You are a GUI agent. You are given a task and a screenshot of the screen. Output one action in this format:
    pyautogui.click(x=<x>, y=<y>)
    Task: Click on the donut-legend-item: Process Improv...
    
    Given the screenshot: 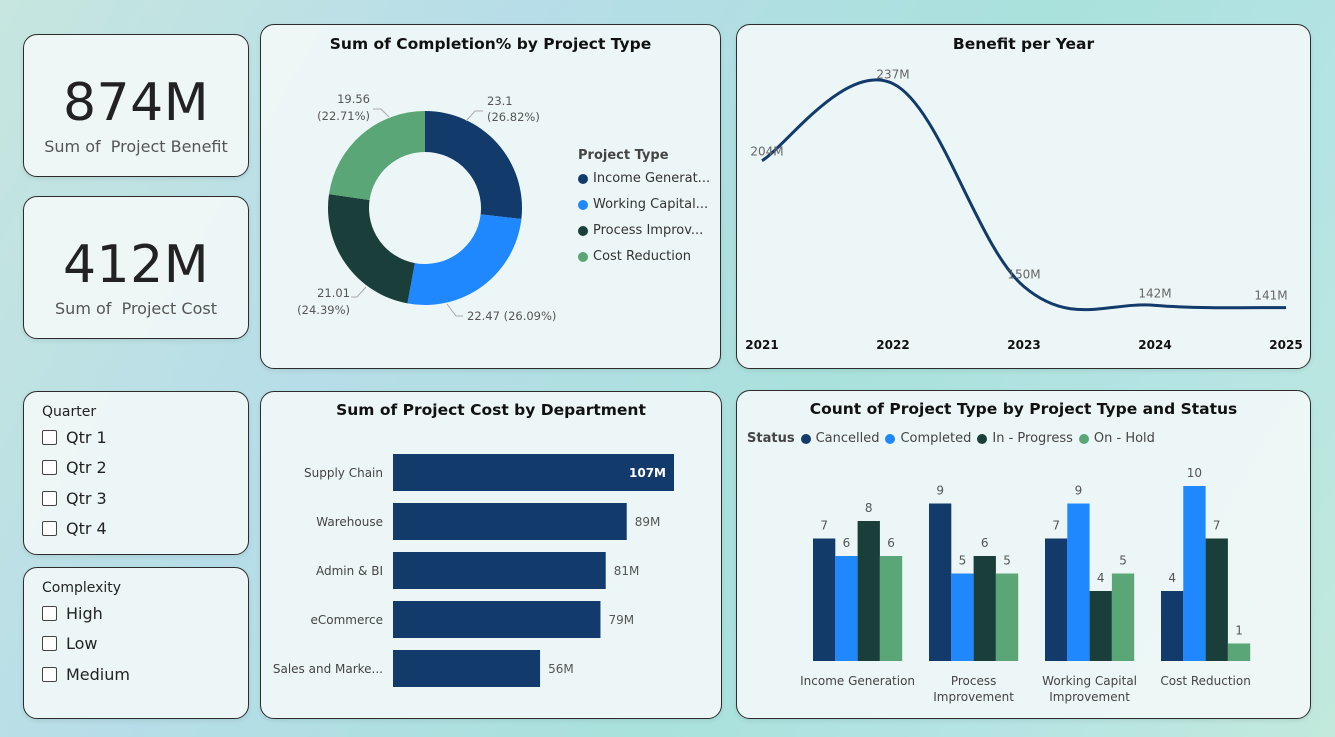 What is the action you would take?
    pyautogui.click(x=640, y=230)
    